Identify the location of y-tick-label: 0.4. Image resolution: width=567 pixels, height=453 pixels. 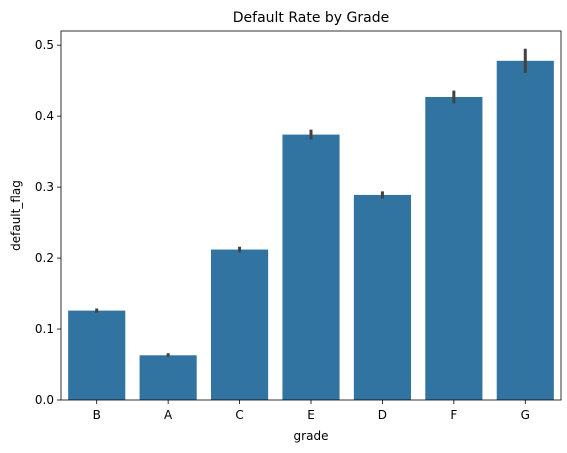
(44, 116).